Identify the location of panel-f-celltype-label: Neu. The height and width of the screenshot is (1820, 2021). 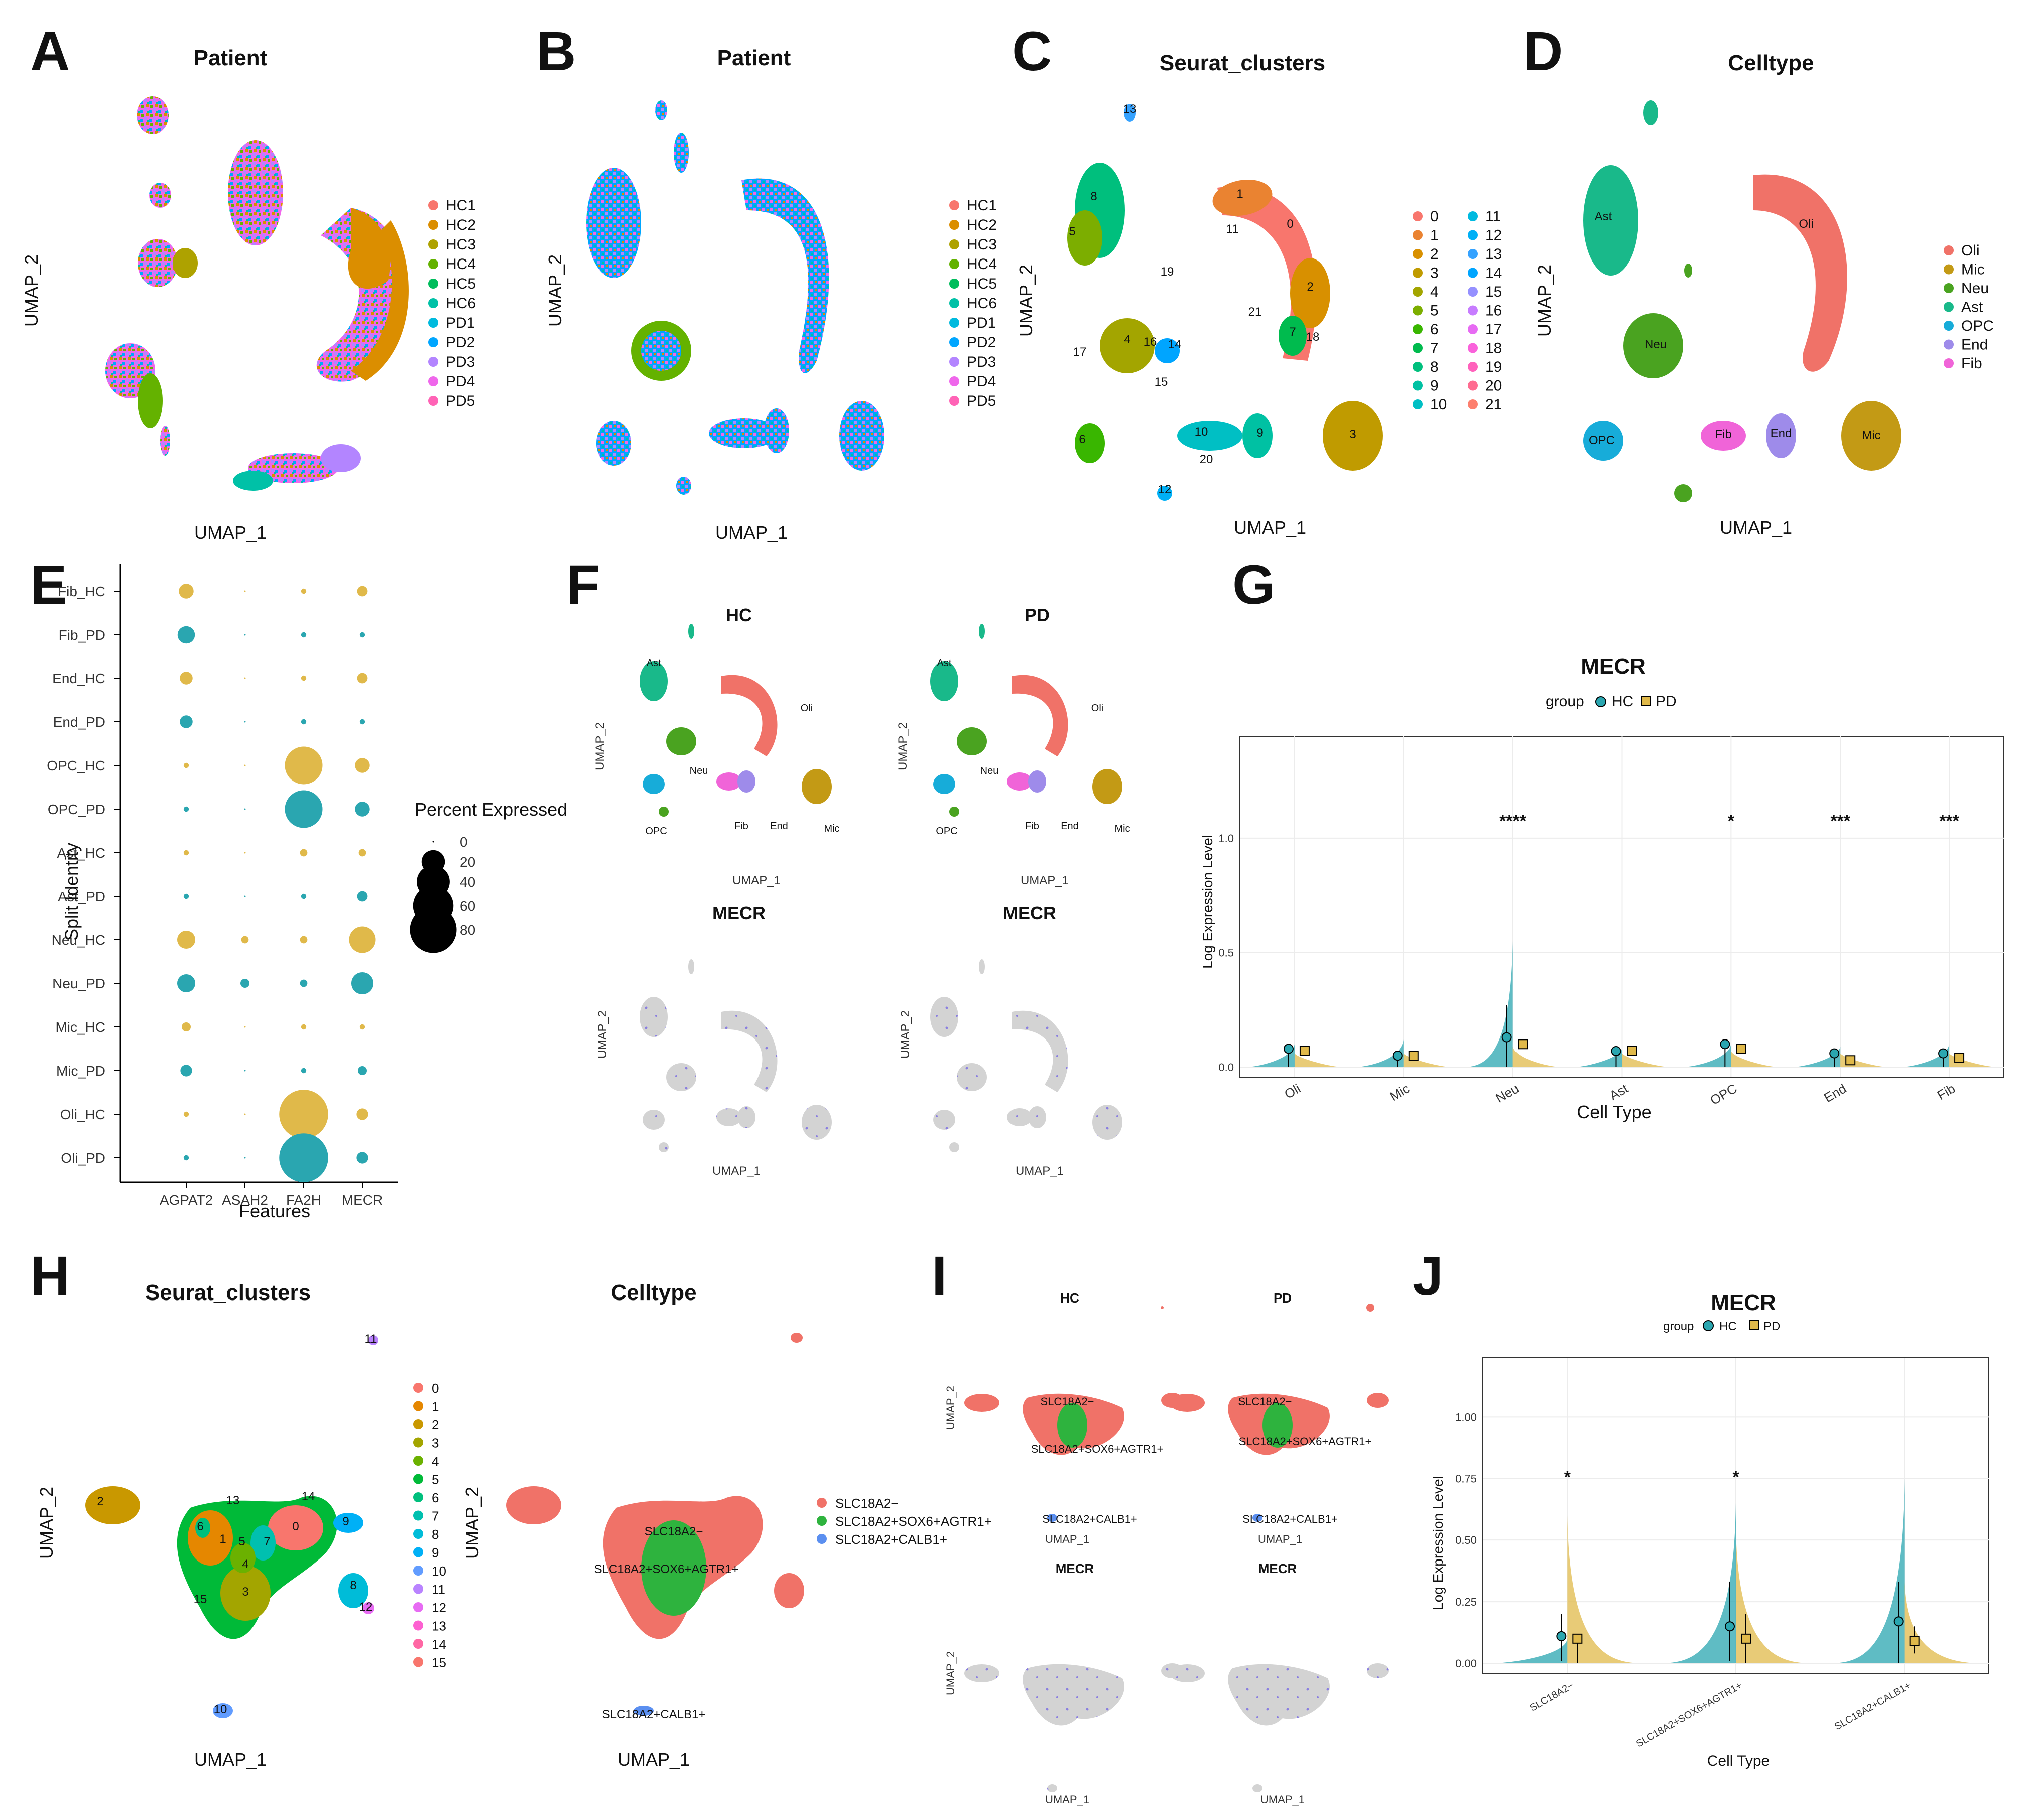
(699, 770).